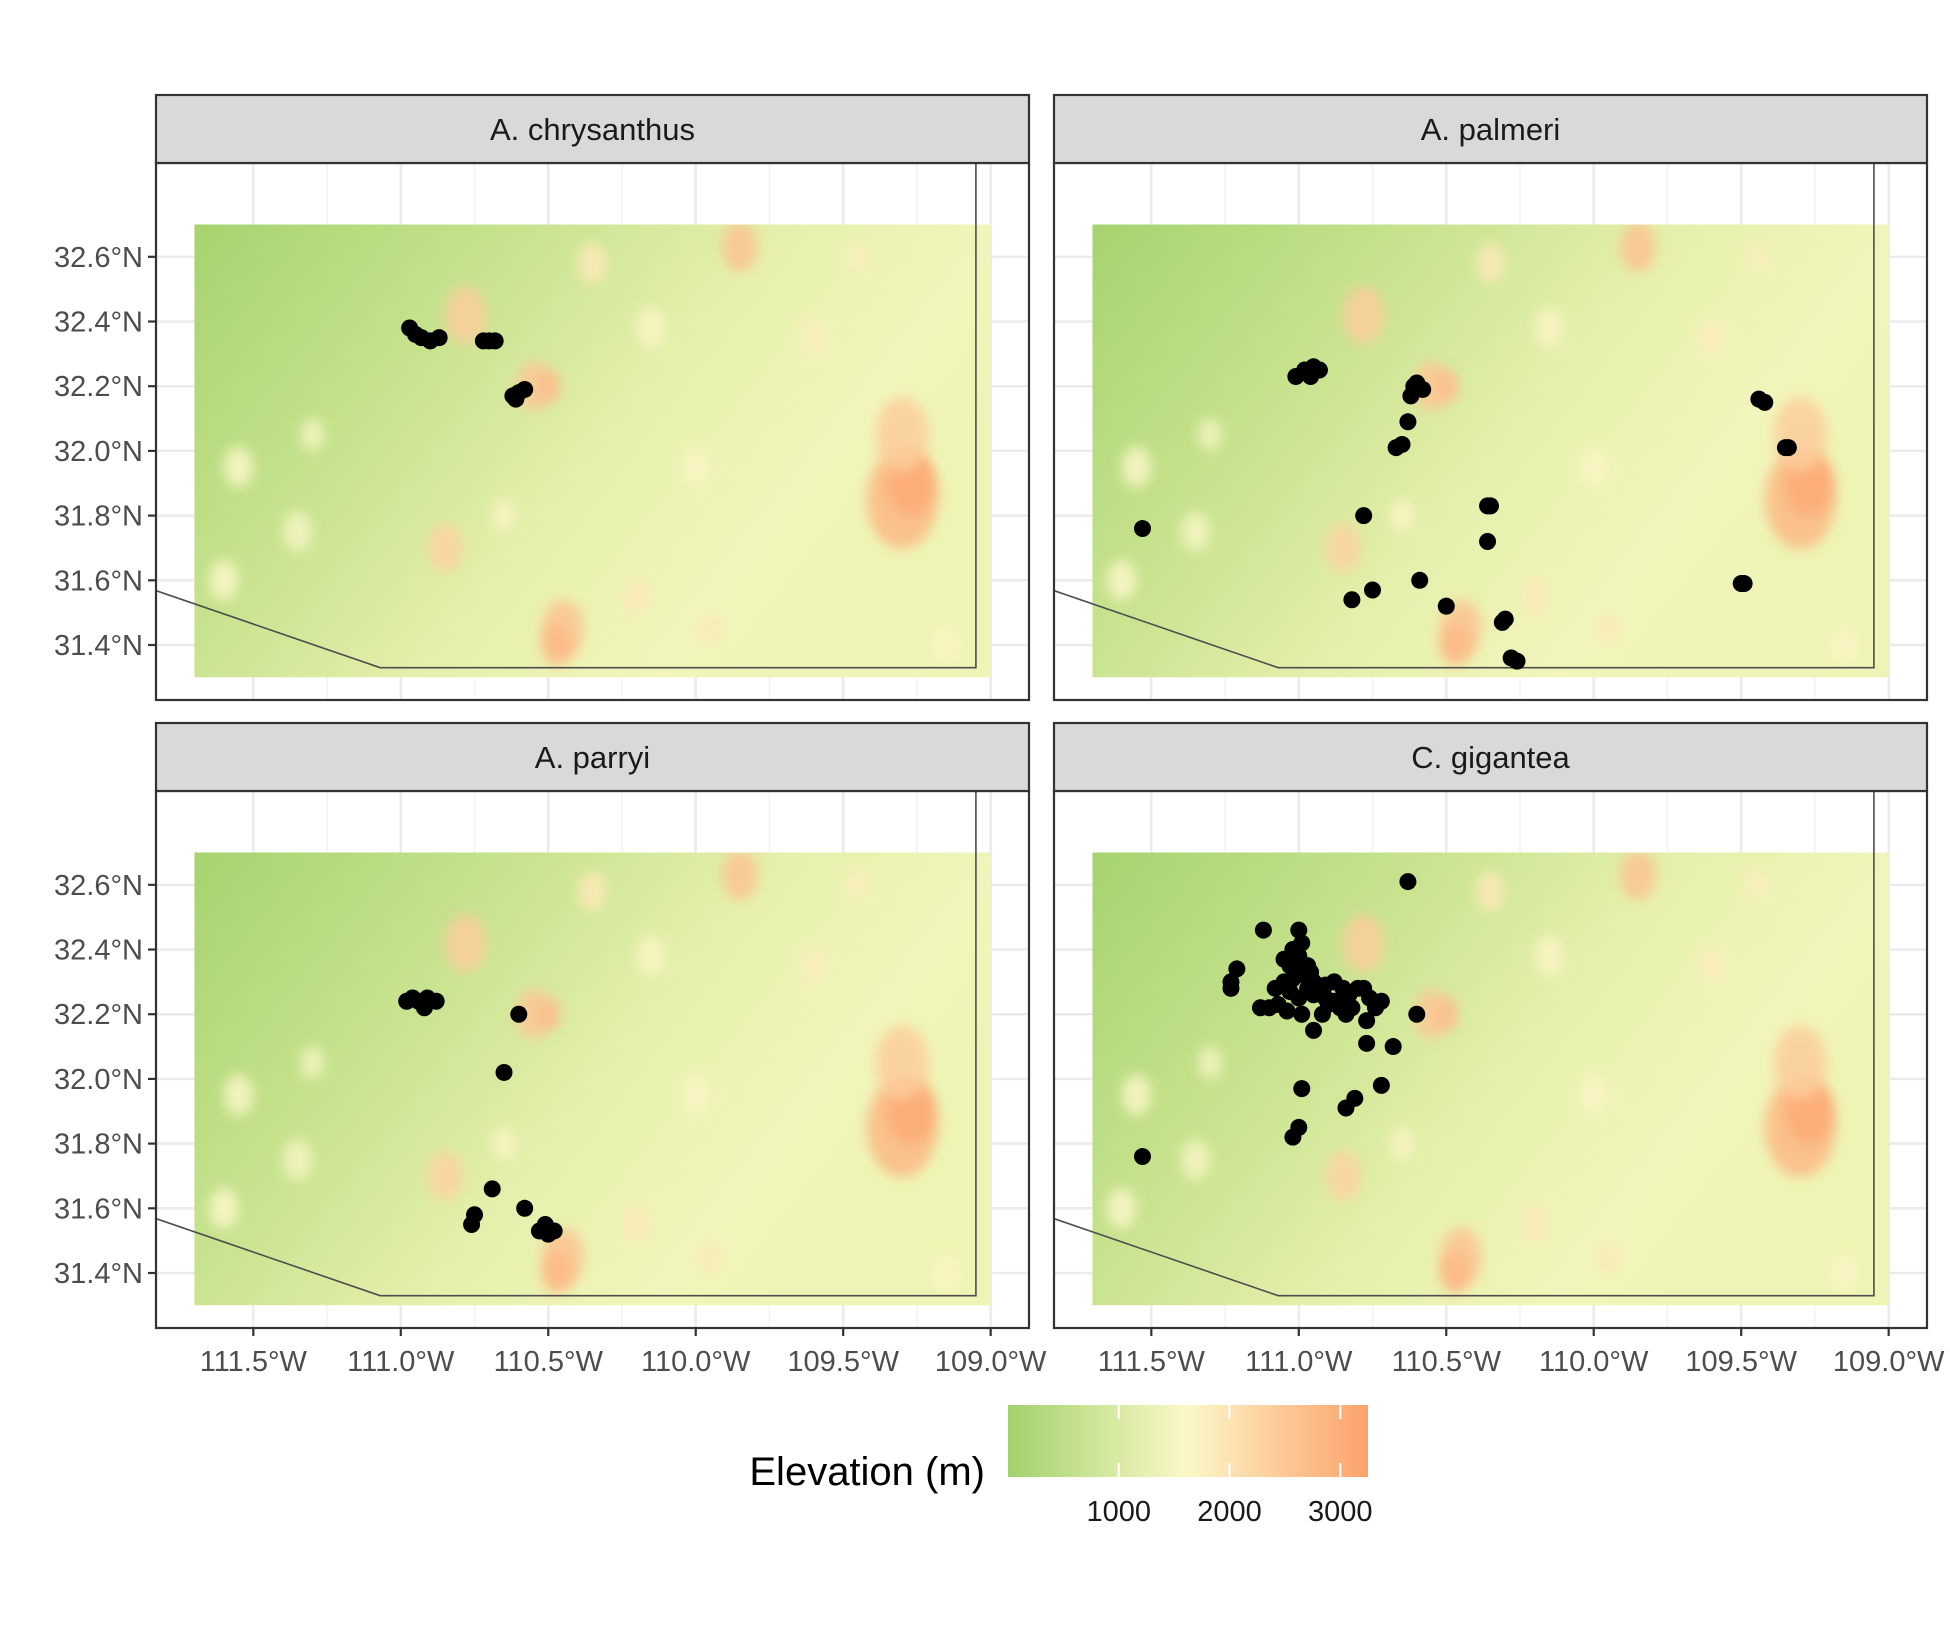  Describe the element at coordinates (1119, 1512) in the screenshot. I see `legend-tick-label: 1000` at that location.